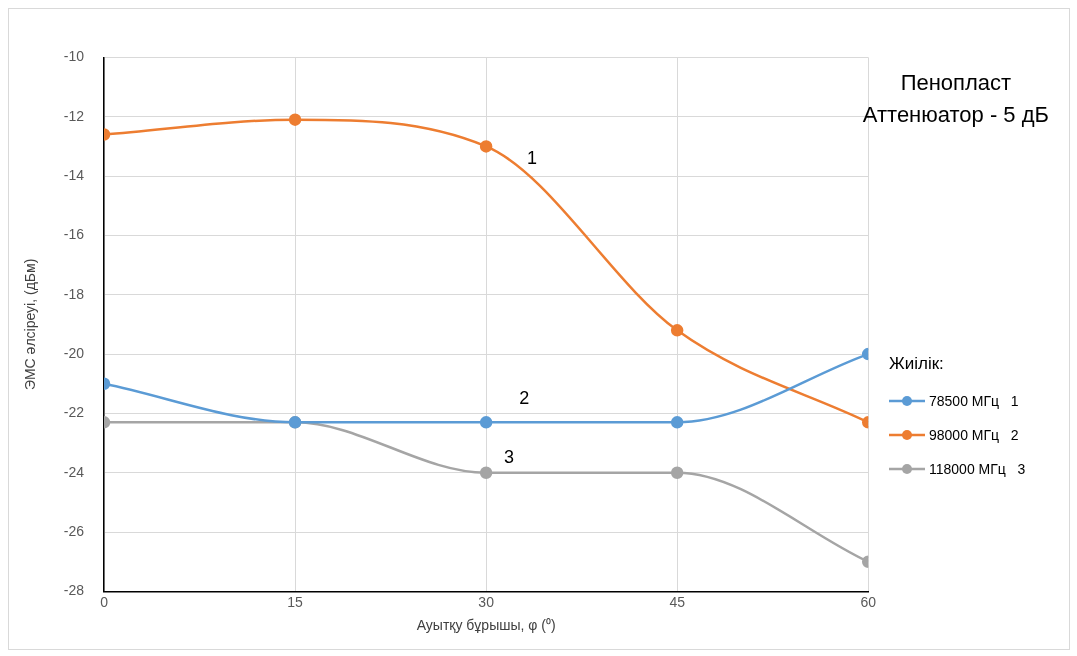 This screenshot has height=656, width=1077. Describe the element at coordinates (677, 601) in the screenshot. I see `x-tick-label: 45` at that location.